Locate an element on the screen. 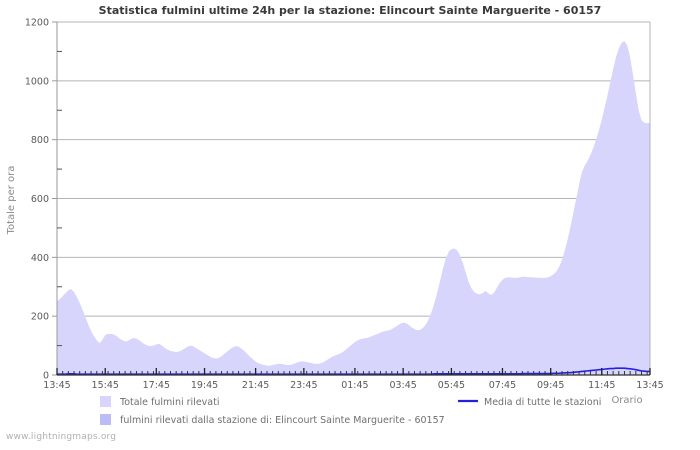  y-axis-title: Totale per ora is located at coordinates (11, 201).